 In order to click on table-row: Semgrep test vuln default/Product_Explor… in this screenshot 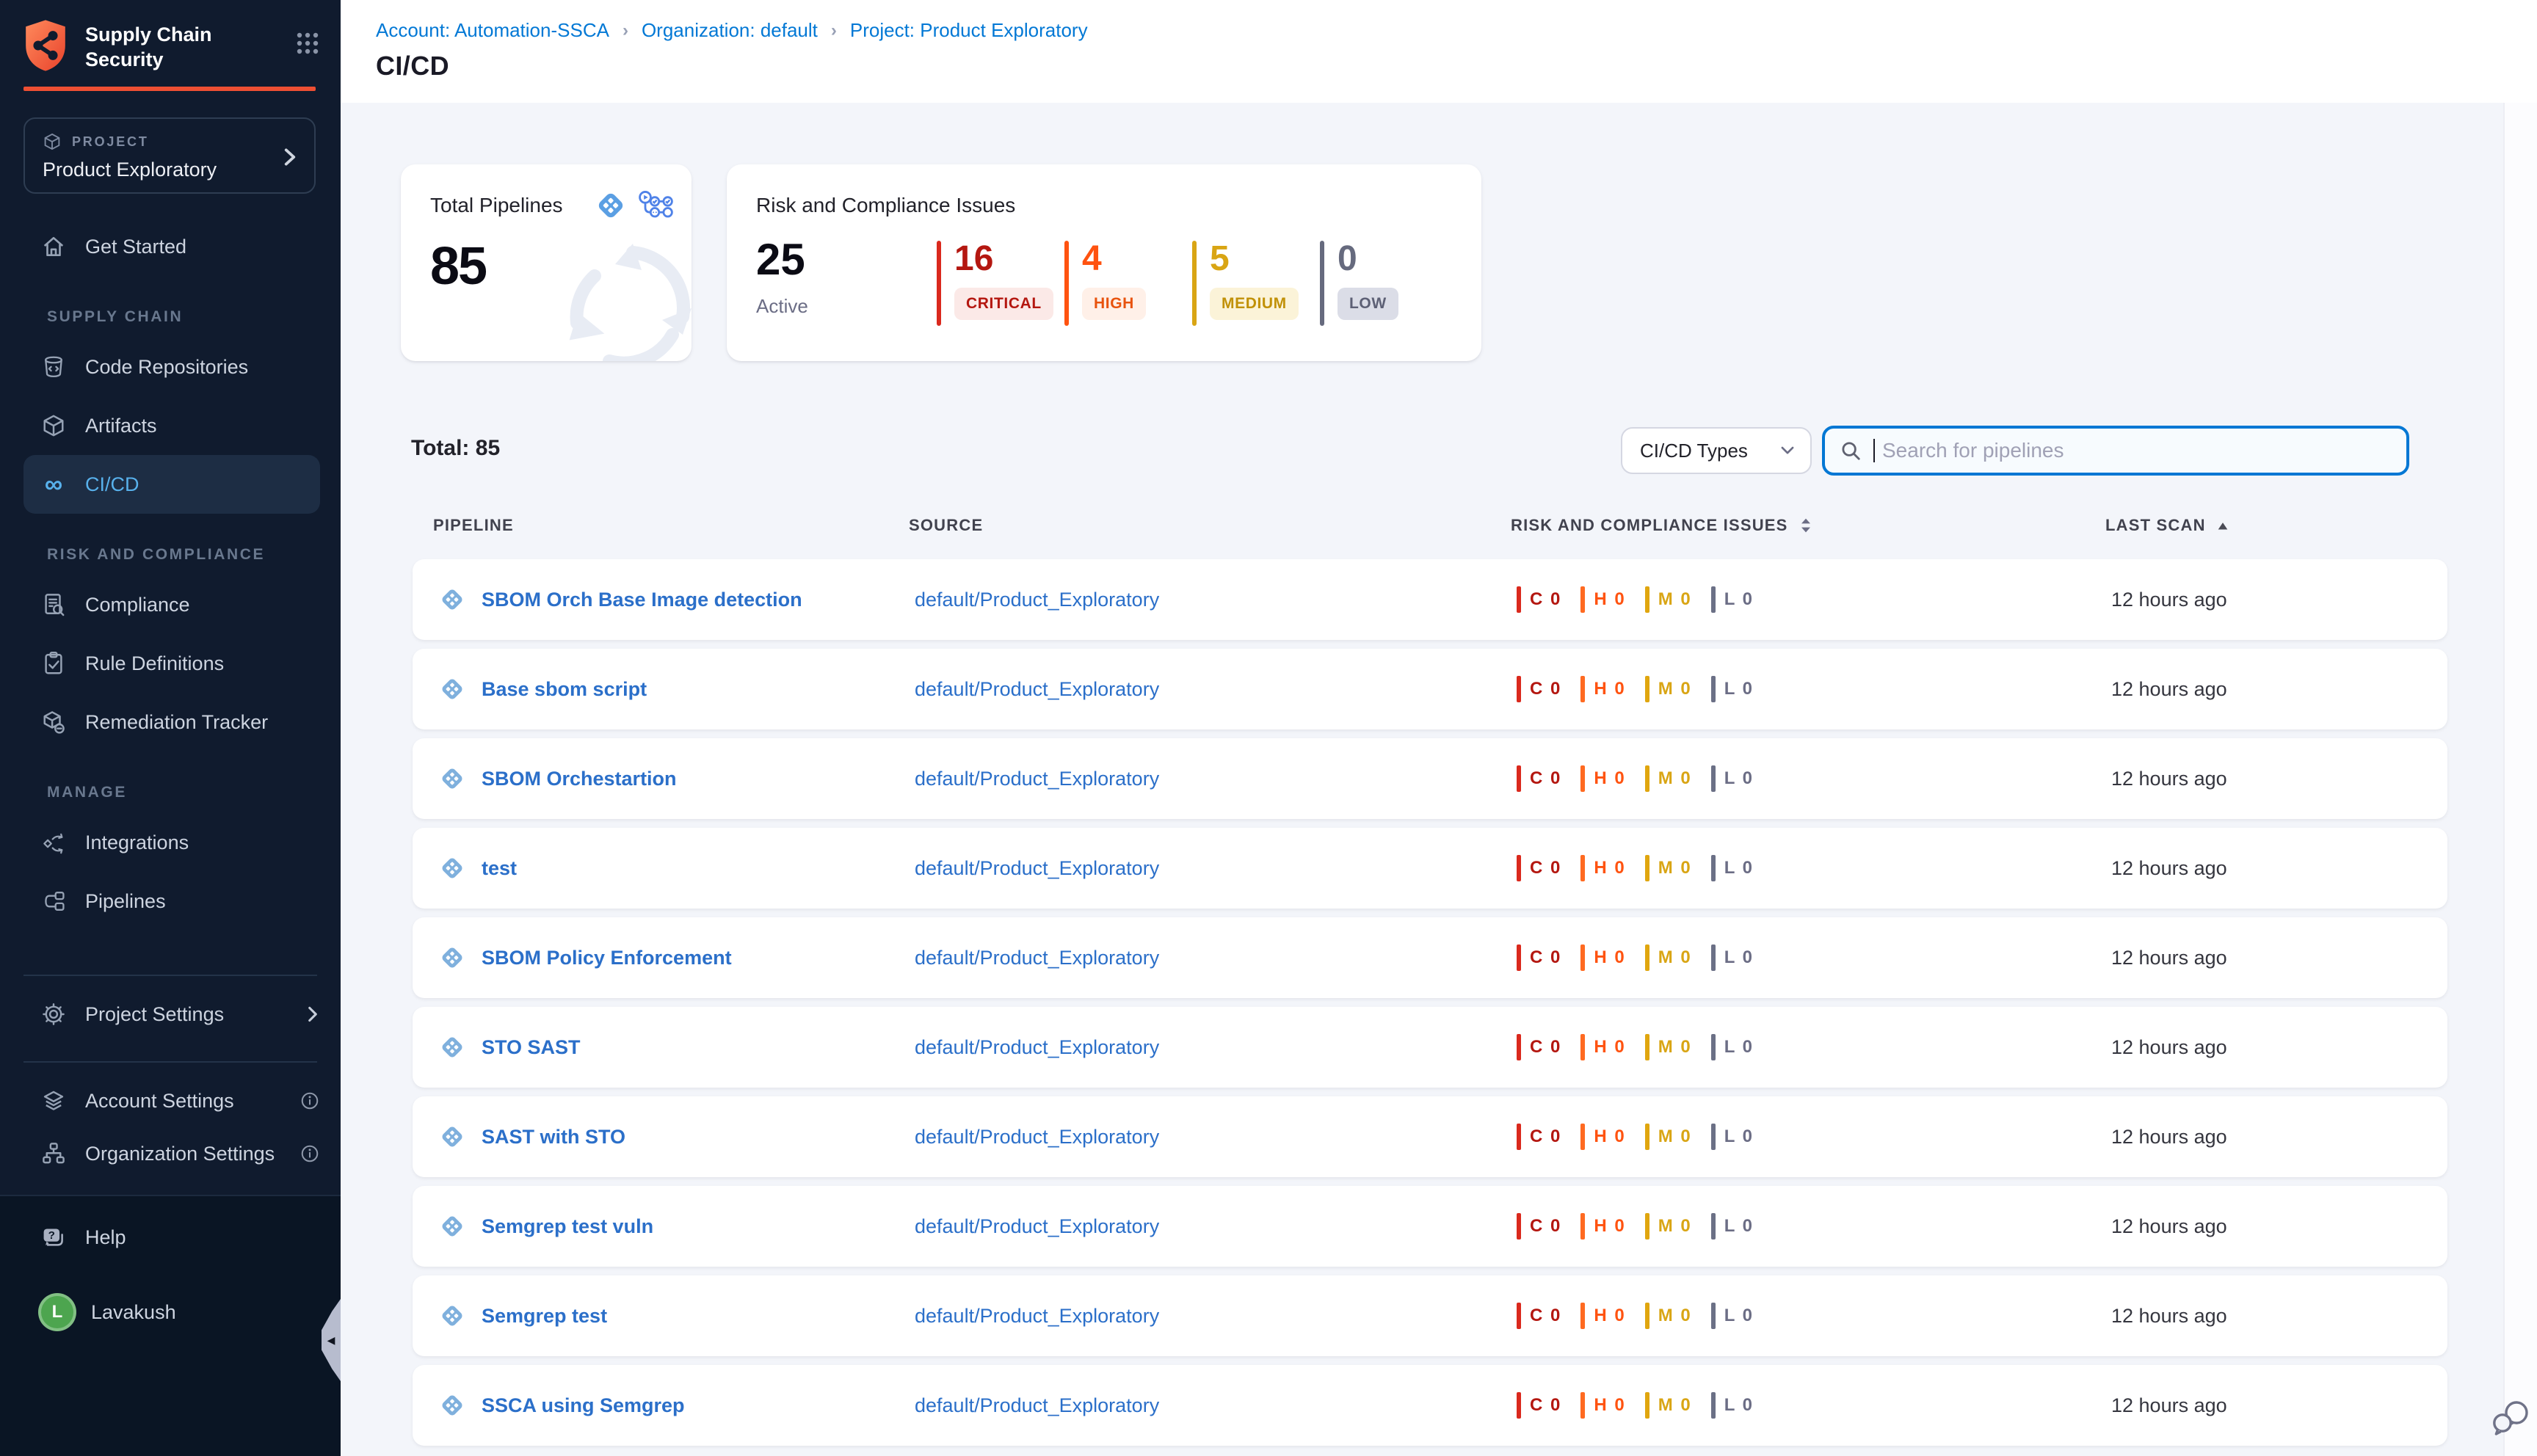, I will do `click(1430, 1226)`.